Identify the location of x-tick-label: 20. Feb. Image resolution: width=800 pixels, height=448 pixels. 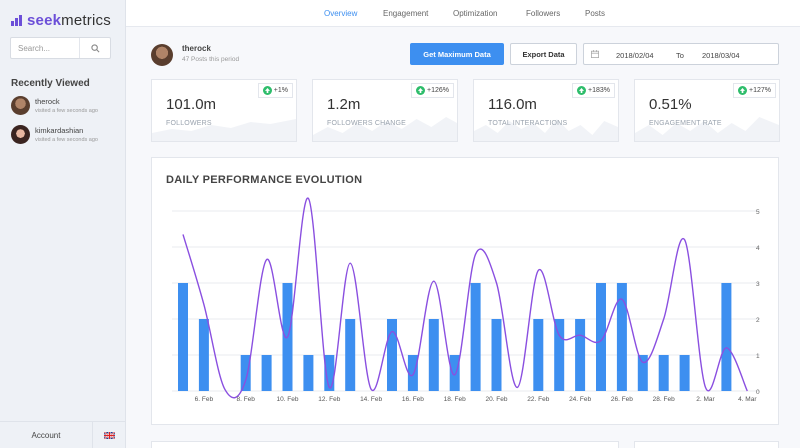
(496, 399).